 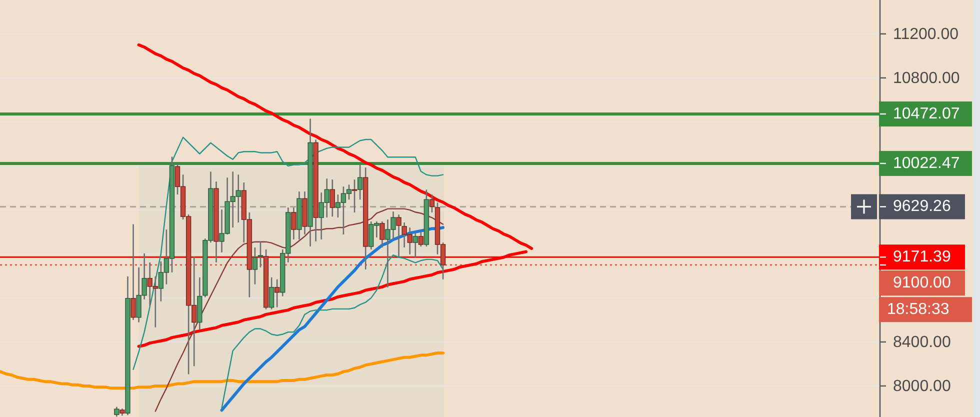 What do you see at coordinates (926, 163) in the screenshot?
I see `ref-line-label: 10022.47` at bounding box center [926, 163].